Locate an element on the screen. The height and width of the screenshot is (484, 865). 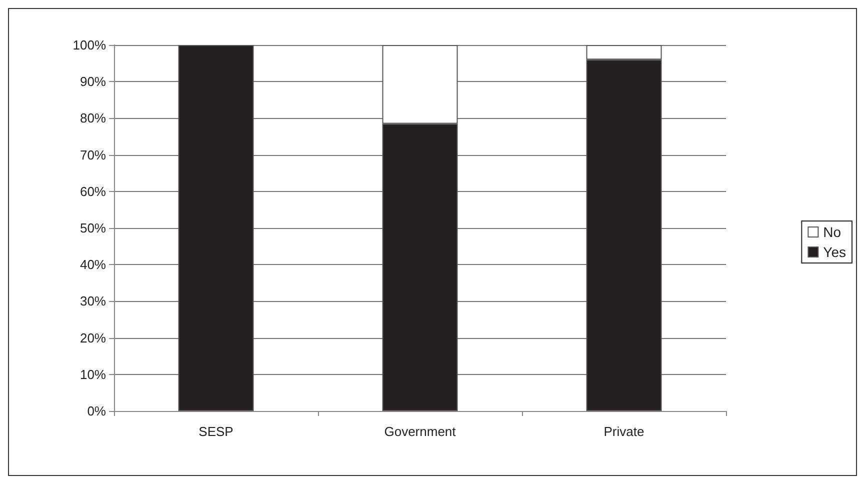
y-tick-label: 100% is located at coordinates (89, 45).